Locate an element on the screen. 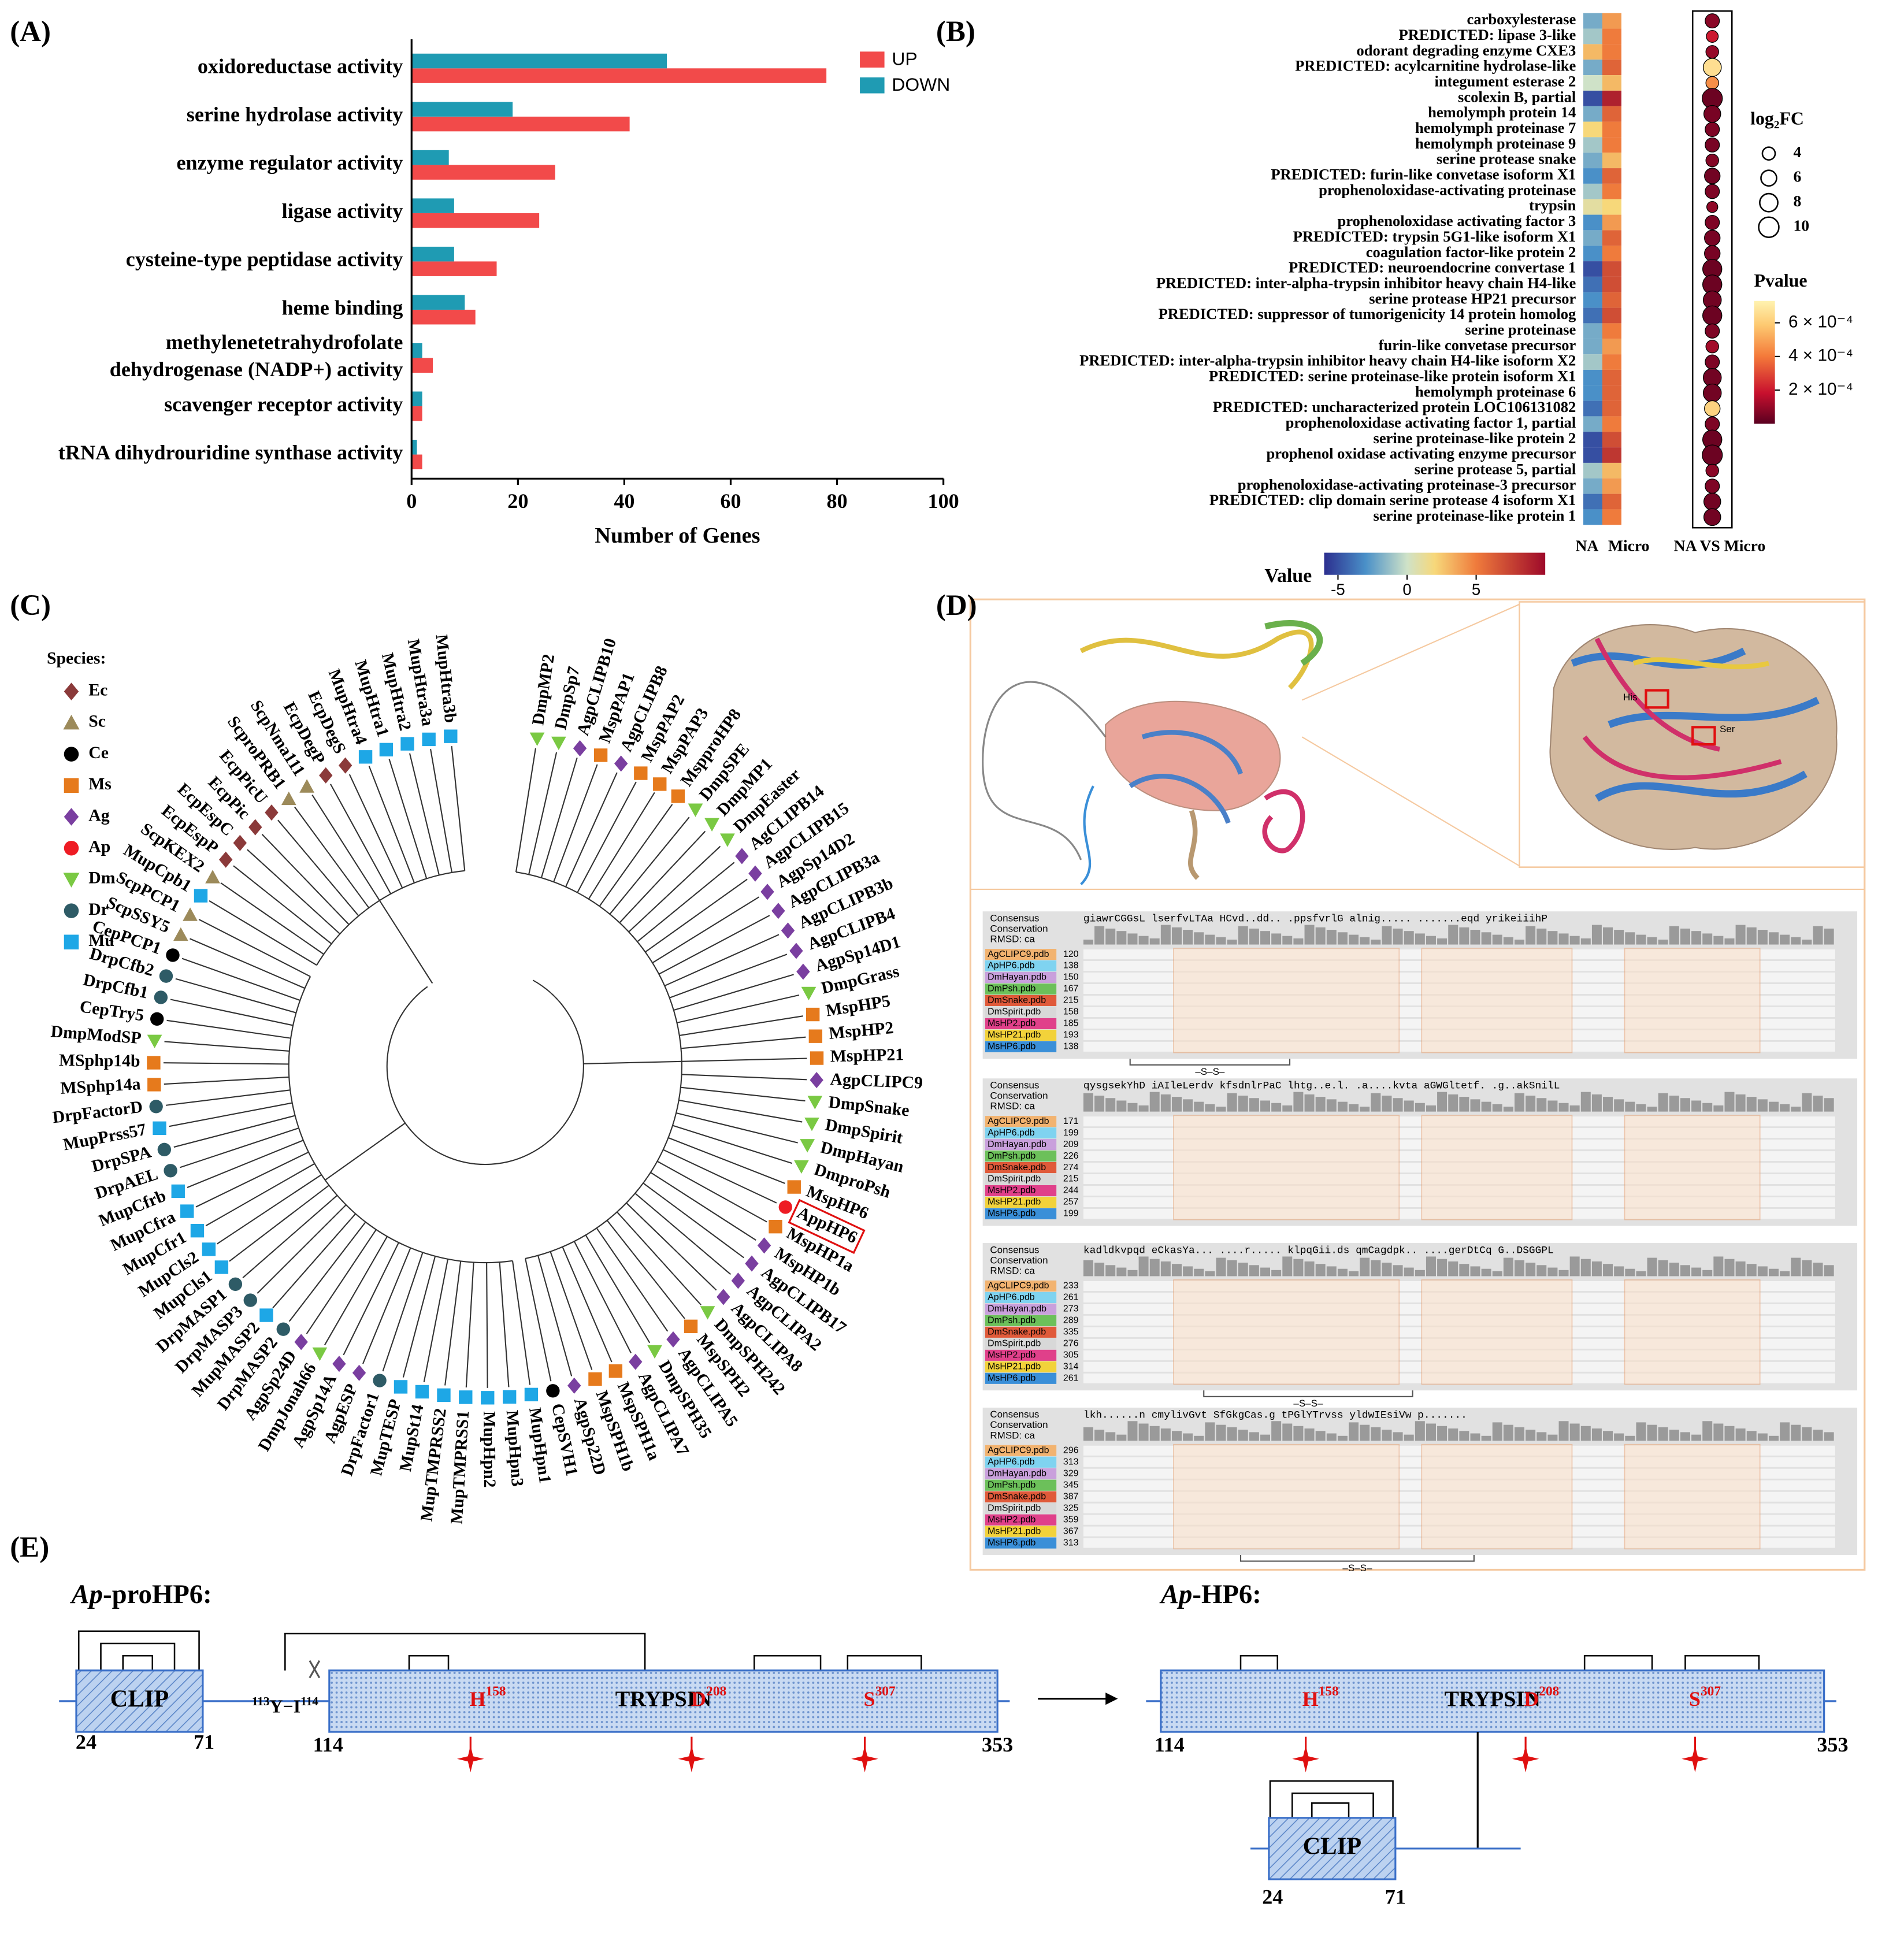  zoom-line is located at coordinates (1410, 801).